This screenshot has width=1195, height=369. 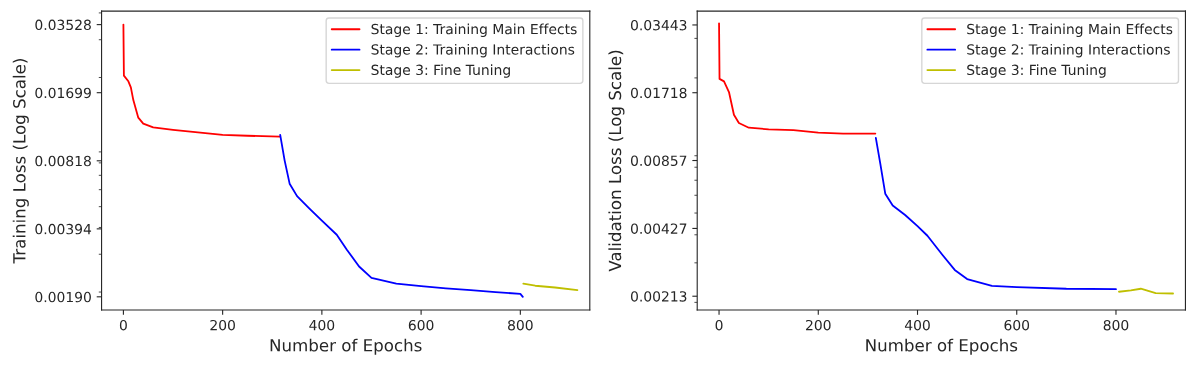 I want to click on y-tick-label: 0.00427, so click(x=658, y=228).